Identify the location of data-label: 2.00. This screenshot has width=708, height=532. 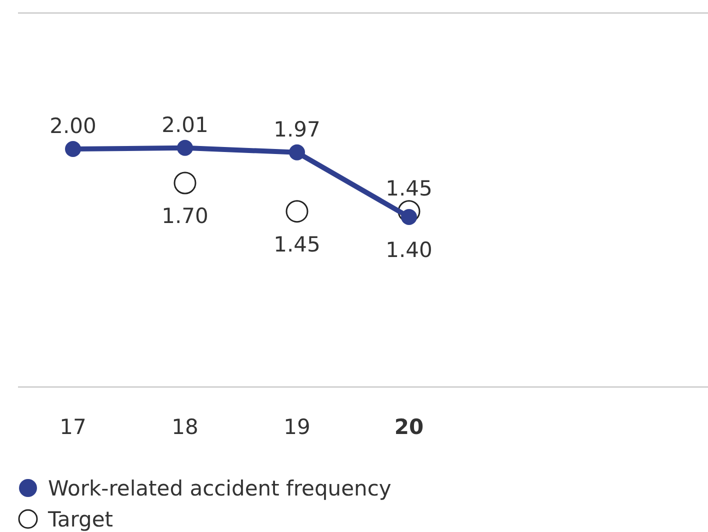
(73, 126).